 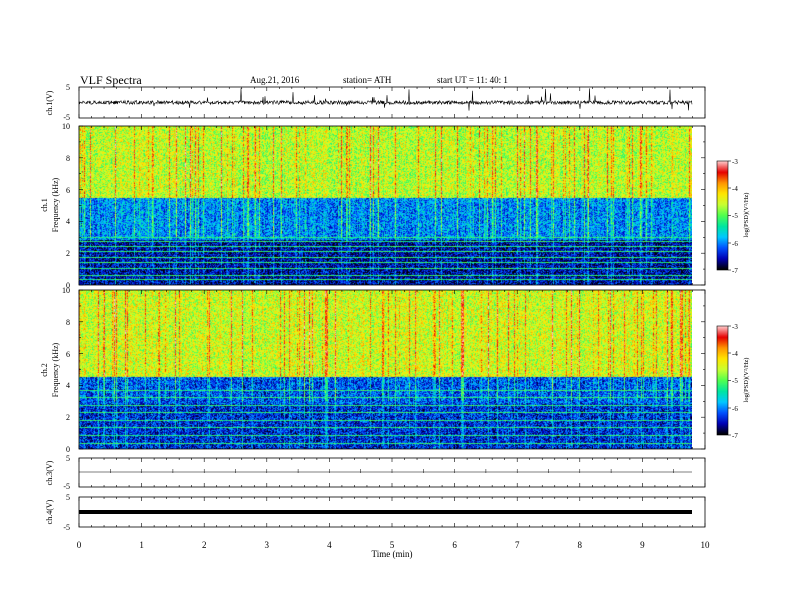 What do you see at coordinates (517, 545) in the screenshot?
I see `x-tick-label: 7` at bounding box center [517, 545].